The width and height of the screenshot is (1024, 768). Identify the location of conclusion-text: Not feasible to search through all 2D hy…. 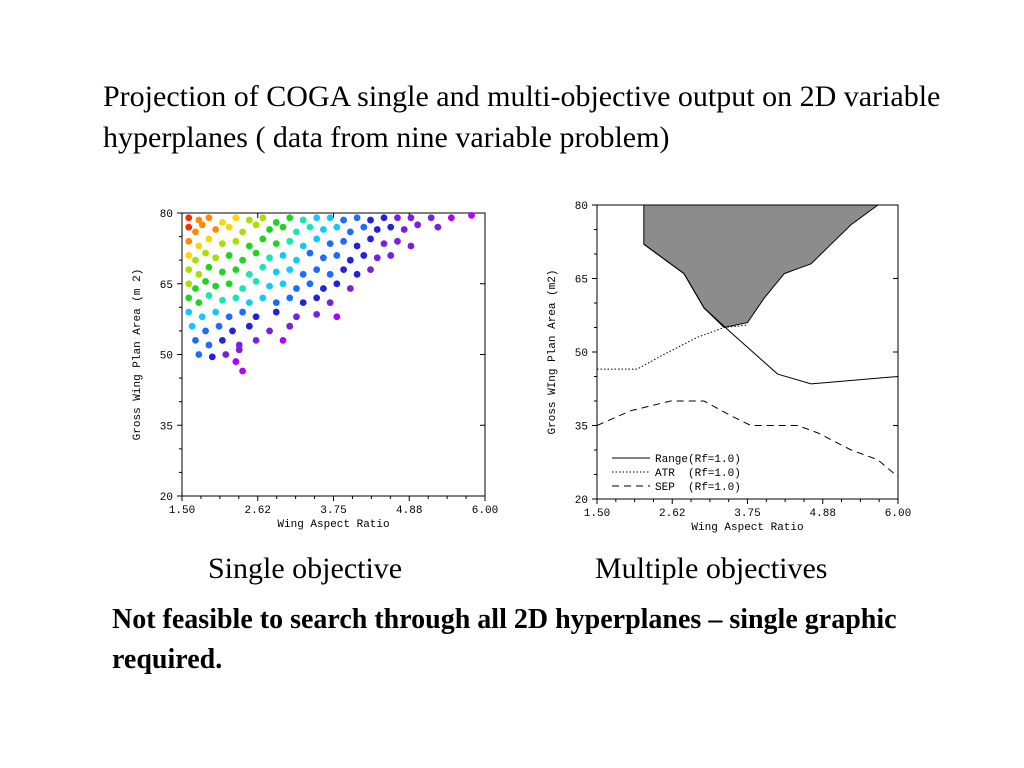
(504, 639).